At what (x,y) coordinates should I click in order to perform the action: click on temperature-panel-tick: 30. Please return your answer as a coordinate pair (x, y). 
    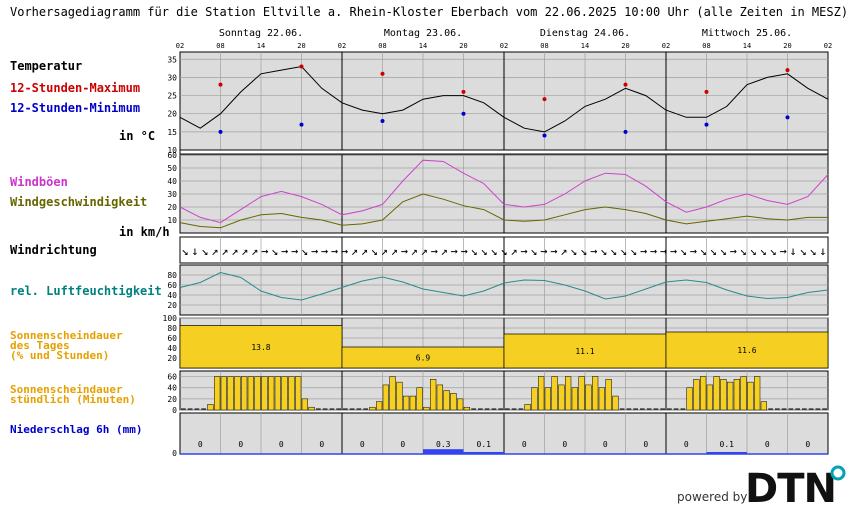
    Looking at the image, I should click on (172, 77).